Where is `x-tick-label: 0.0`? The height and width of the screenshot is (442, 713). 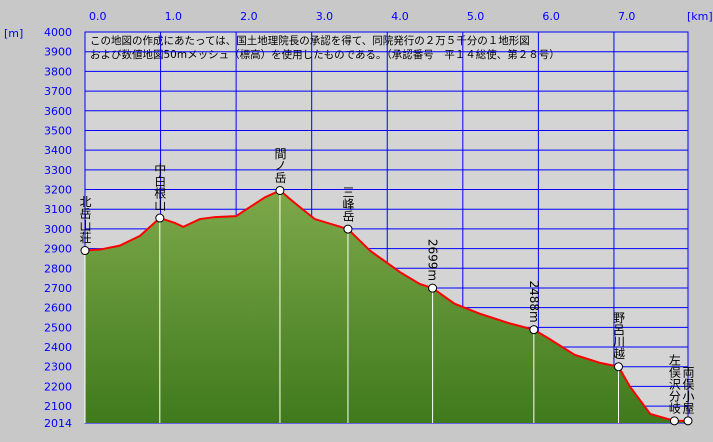
x-tick-label: 0.0 is located at coordinates (98, 16).